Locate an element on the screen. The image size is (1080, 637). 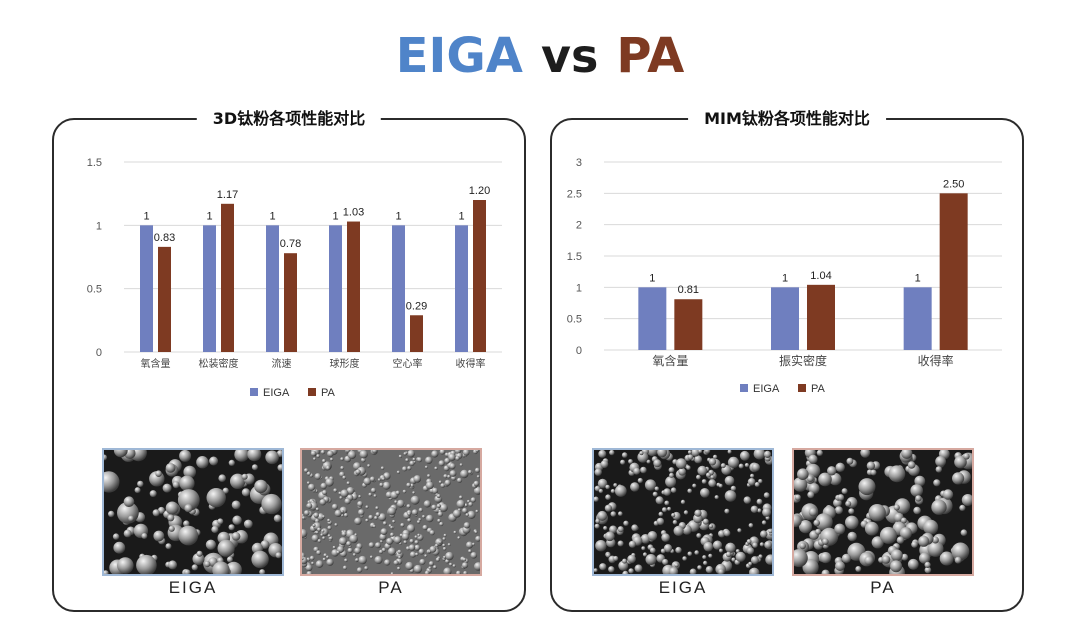
data-label: 1.17 is located at coordinates (227, 195).